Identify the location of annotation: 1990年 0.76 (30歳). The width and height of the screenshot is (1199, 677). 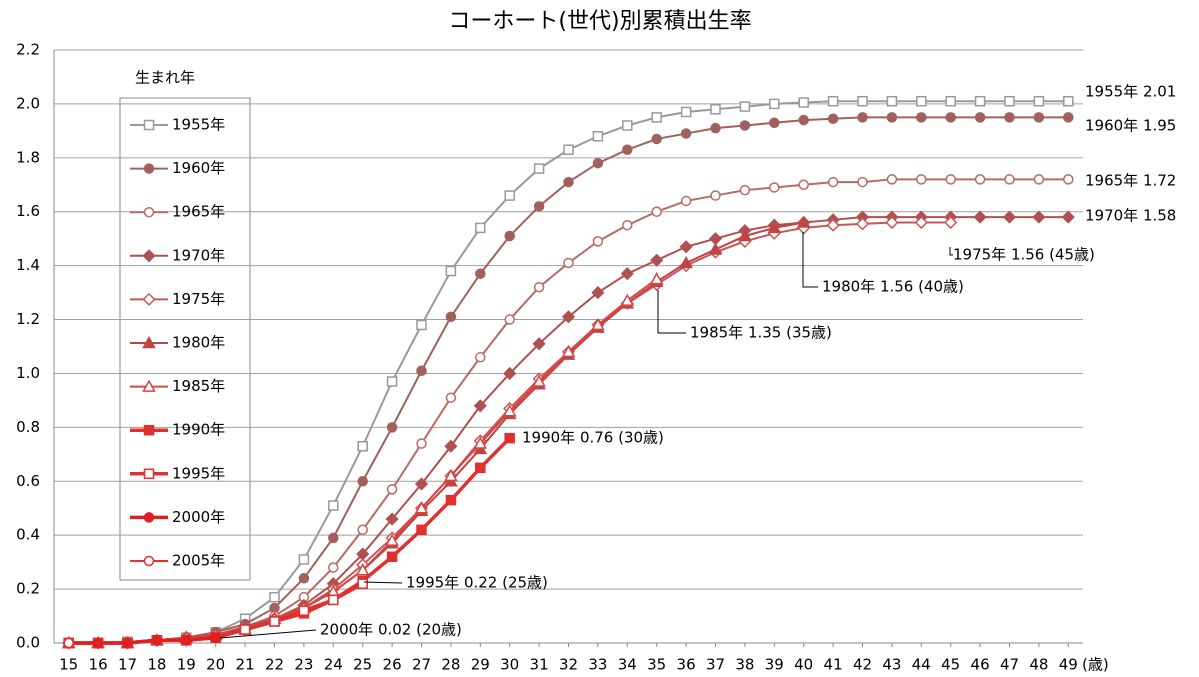
(593, 438).